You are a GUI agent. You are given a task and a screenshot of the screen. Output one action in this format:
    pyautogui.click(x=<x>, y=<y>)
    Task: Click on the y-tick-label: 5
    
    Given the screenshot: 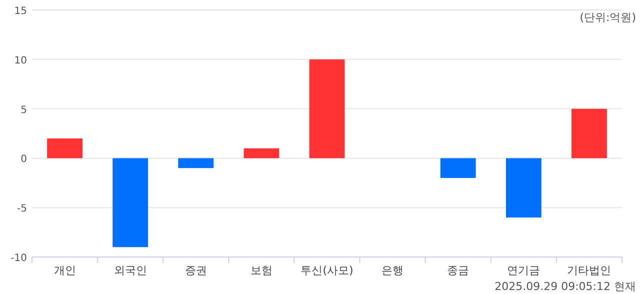 What is the action you would take?
    pyautogui.click(x=23, y=110)
    